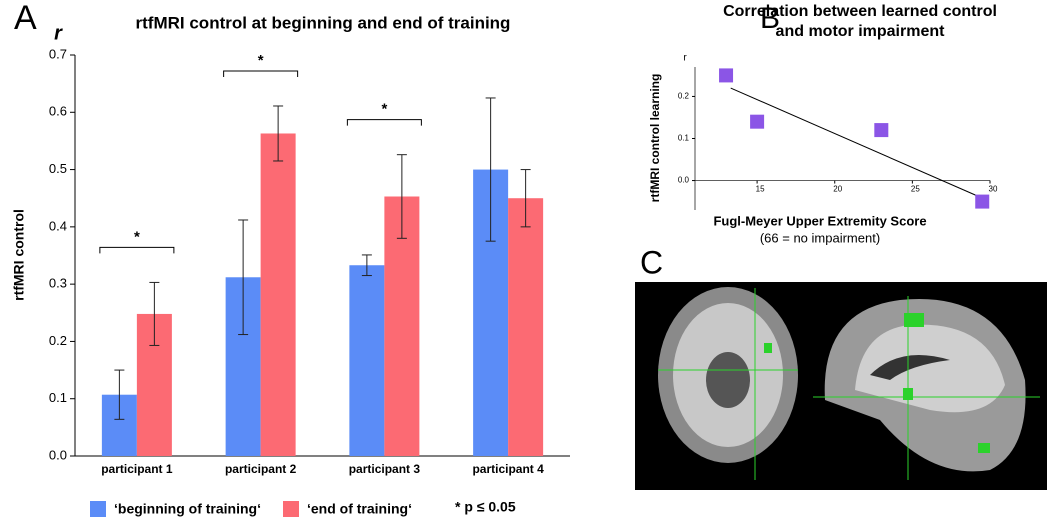 Image resolution: width=1050 pixels, height=519 pixels. I want to click on sagittal-slice-inner, so click(930, 368).